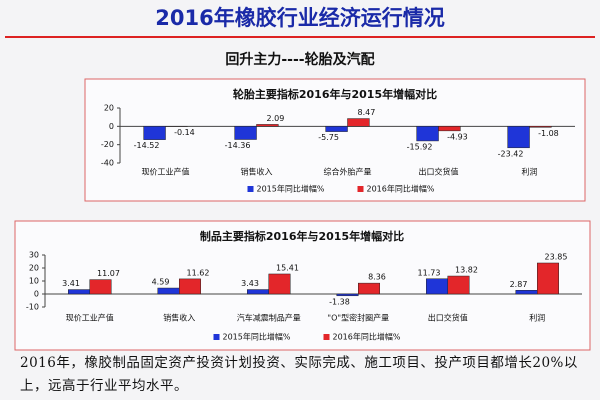 The height and width of the screenshot is (400, 600). I want to click on value-label: 4.59, so click(161, 282).